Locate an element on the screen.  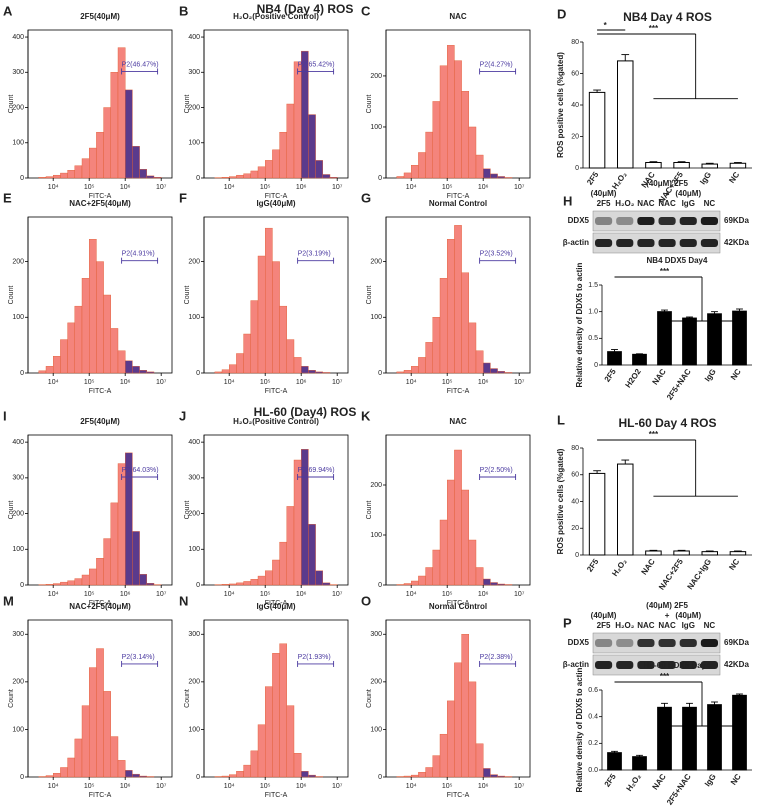
panel-label: P is located at coordinates (567, 622).